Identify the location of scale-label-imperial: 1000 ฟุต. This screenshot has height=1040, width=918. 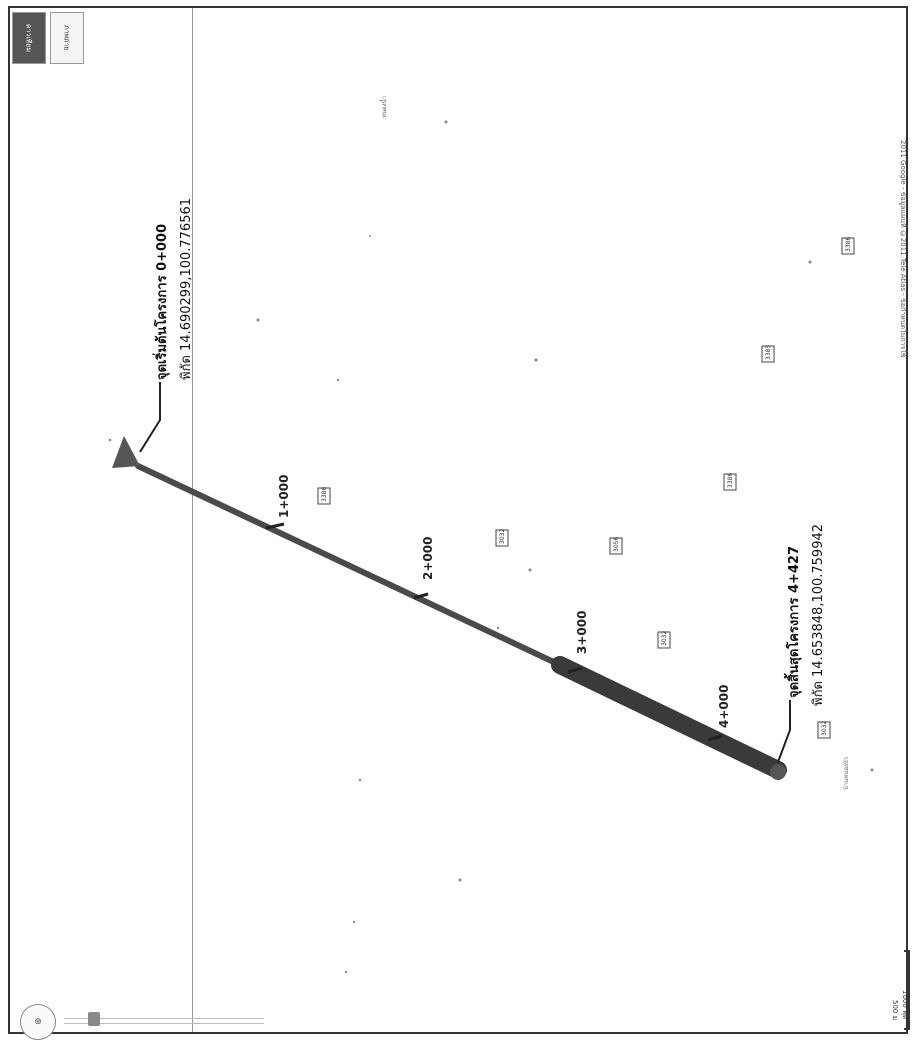
(905, 1005).